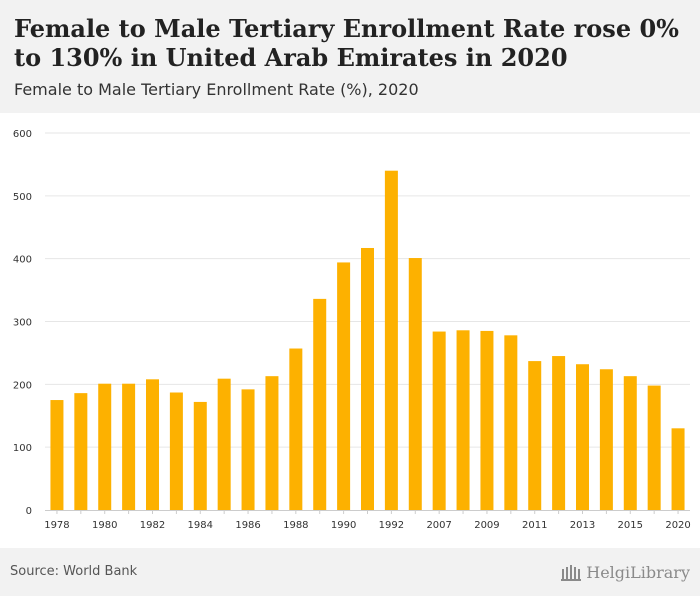 This screenshot has width=700, height=596. What do you see at coordinates (22, 260) in the screenshot?
I see `y-tick-label: 400` at bounding box center [22, 260].